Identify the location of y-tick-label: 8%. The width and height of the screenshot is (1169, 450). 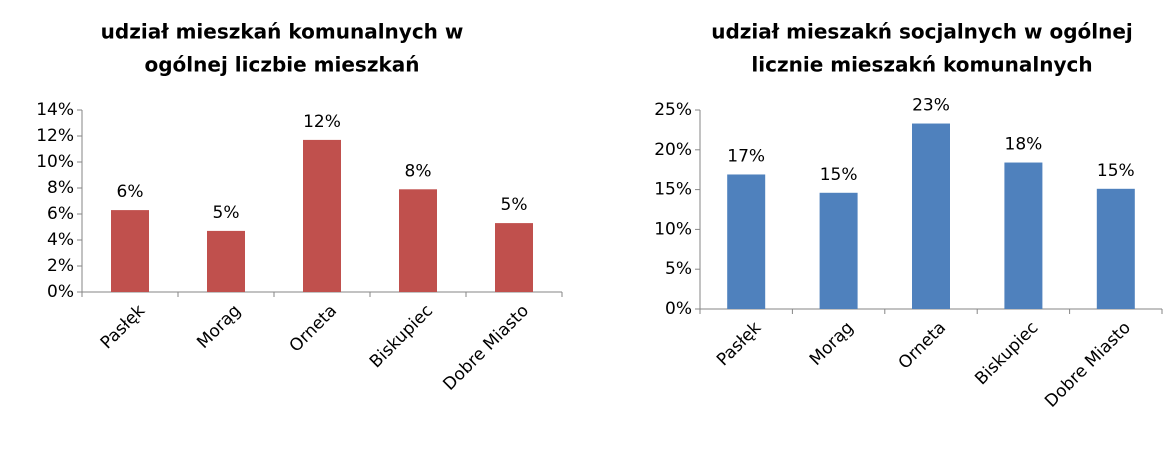
(60, 188).